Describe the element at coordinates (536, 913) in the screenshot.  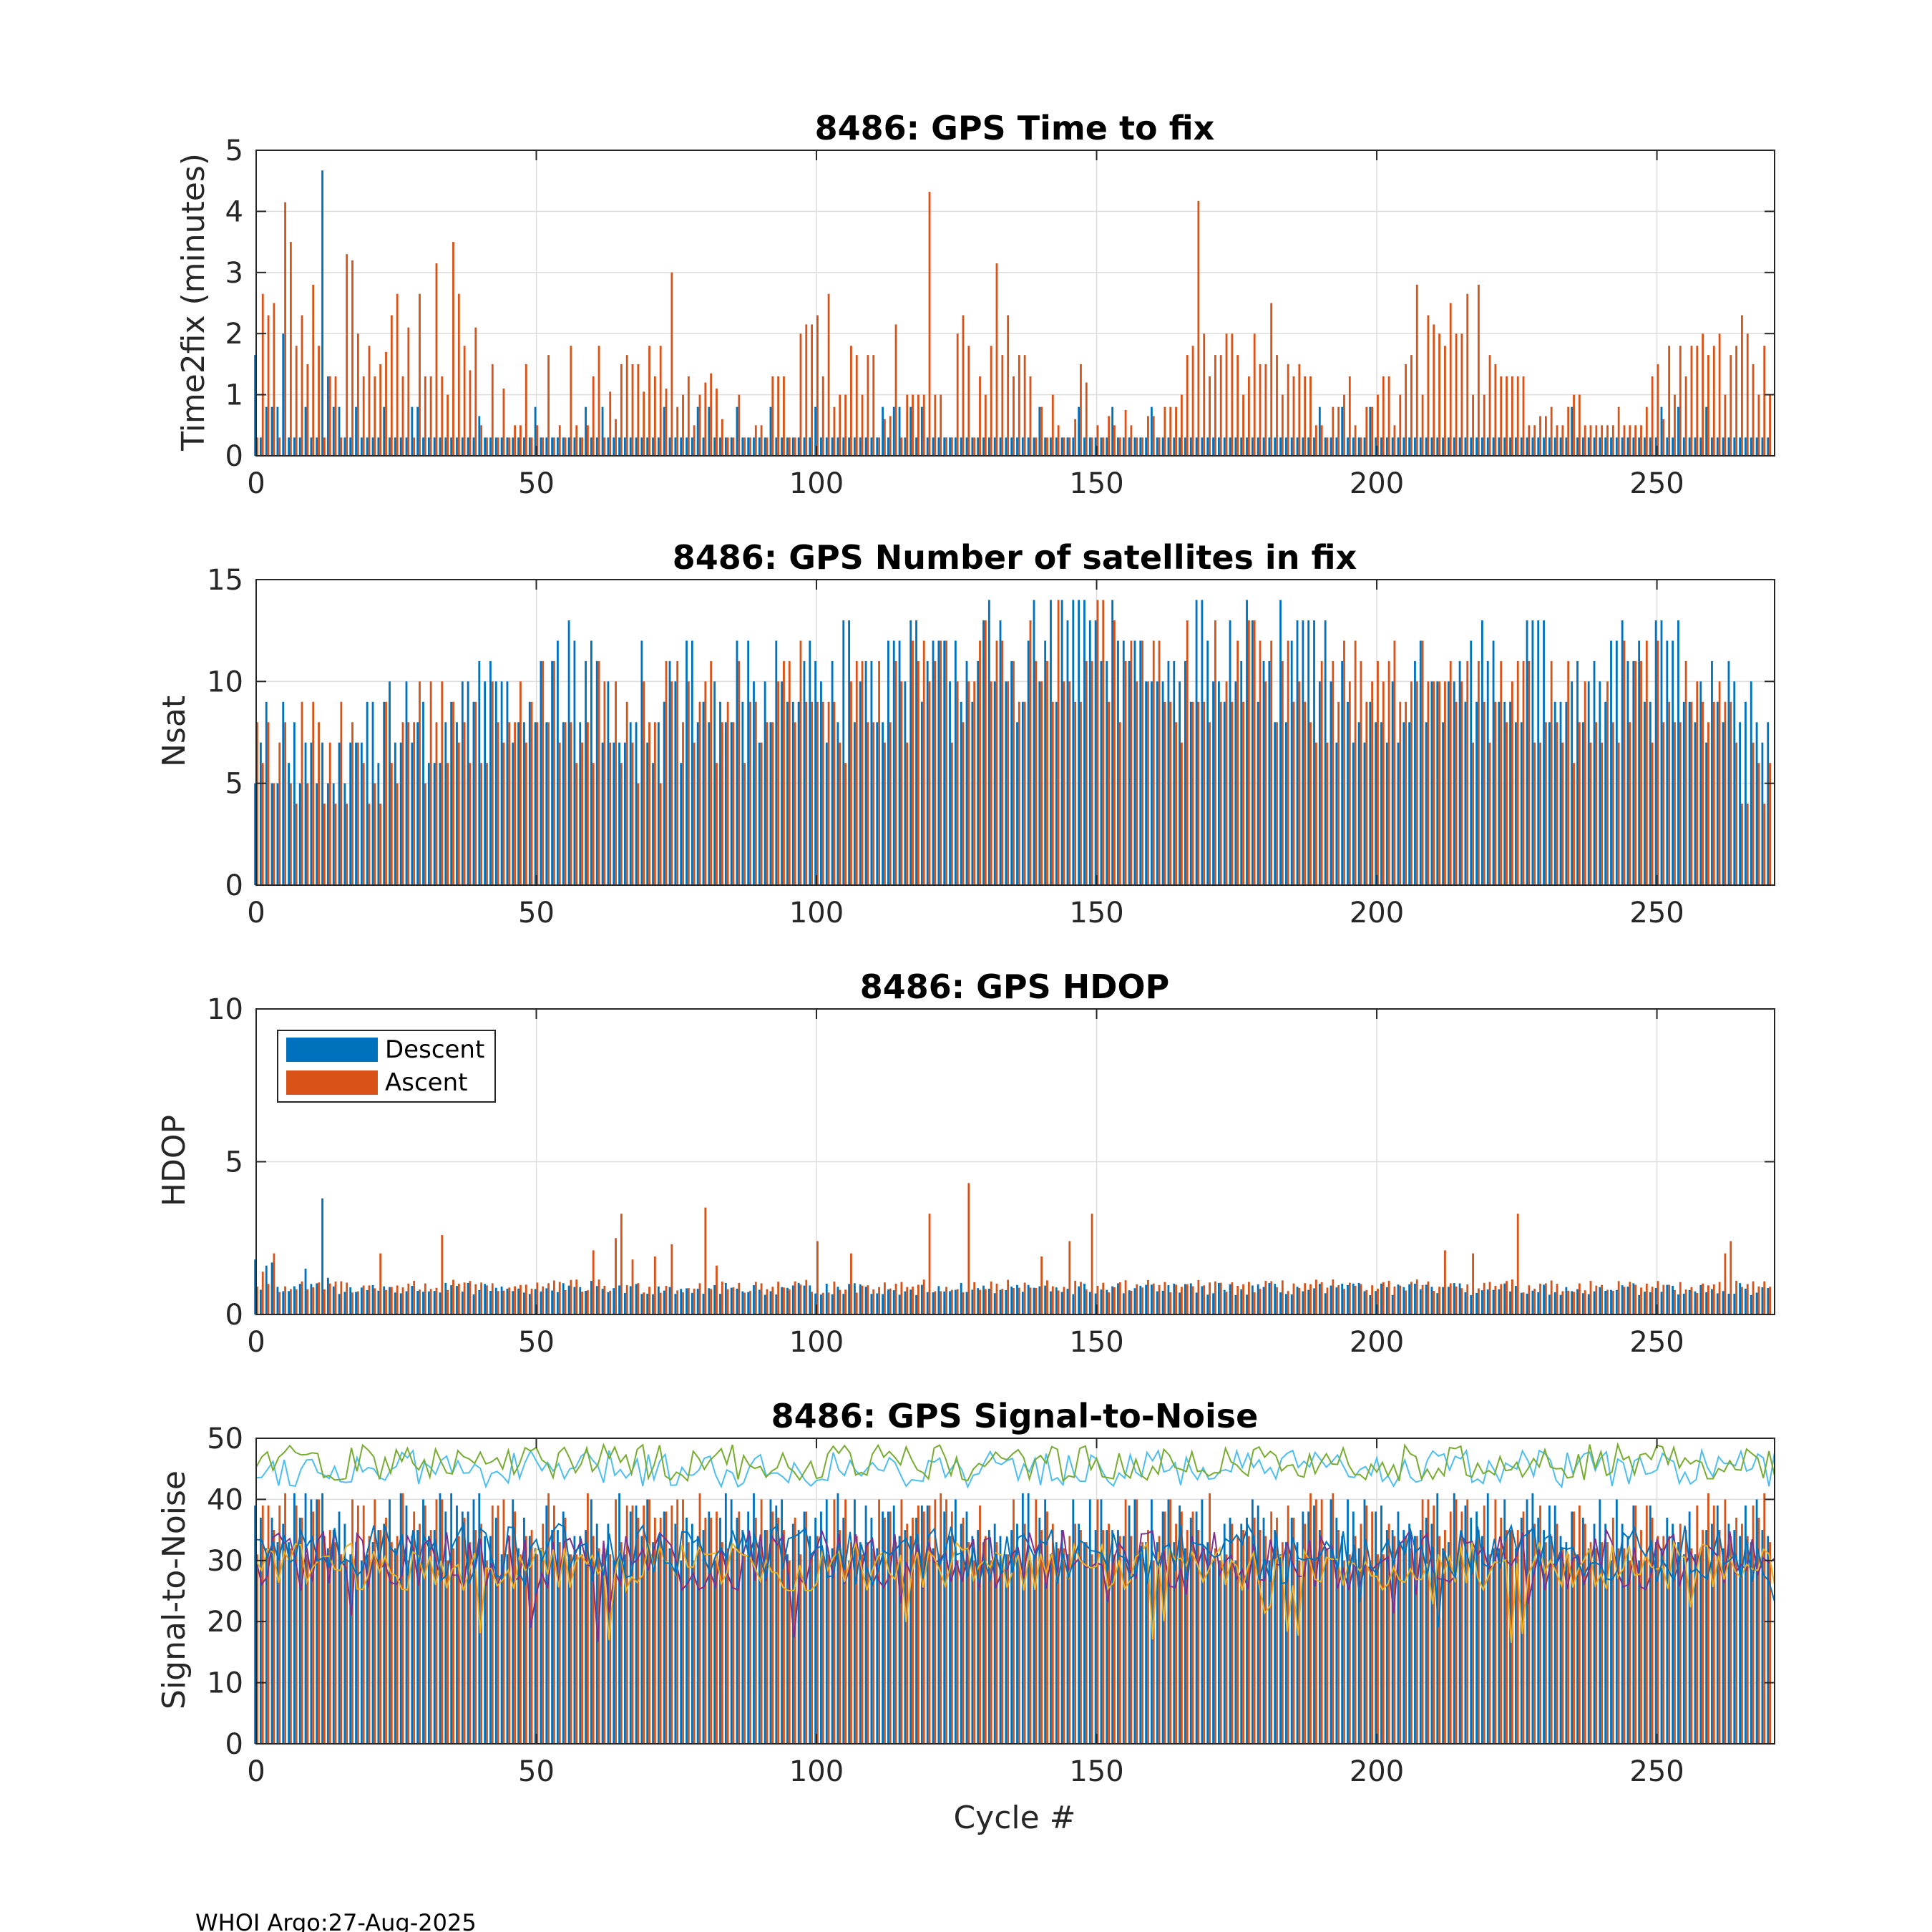
I see `x-tick-label: 50` at that location.